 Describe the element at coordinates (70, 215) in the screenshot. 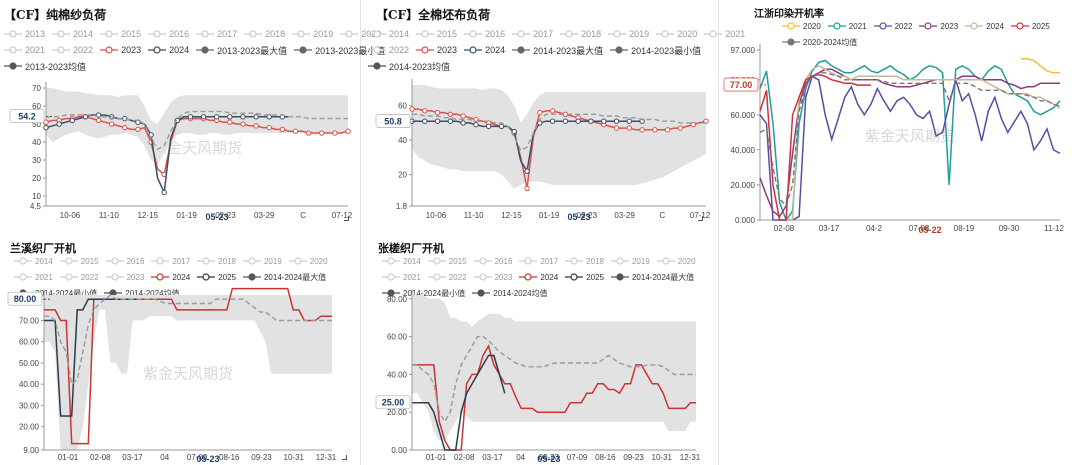

I see `x-tick-label: 10-06` at that location.